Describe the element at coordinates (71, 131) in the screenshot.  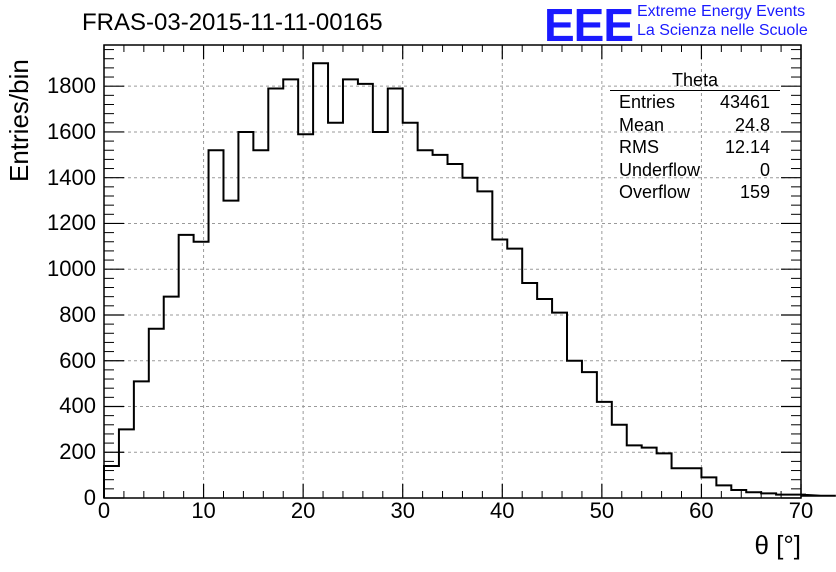
I see `y-tick-label: 1600` at that location.